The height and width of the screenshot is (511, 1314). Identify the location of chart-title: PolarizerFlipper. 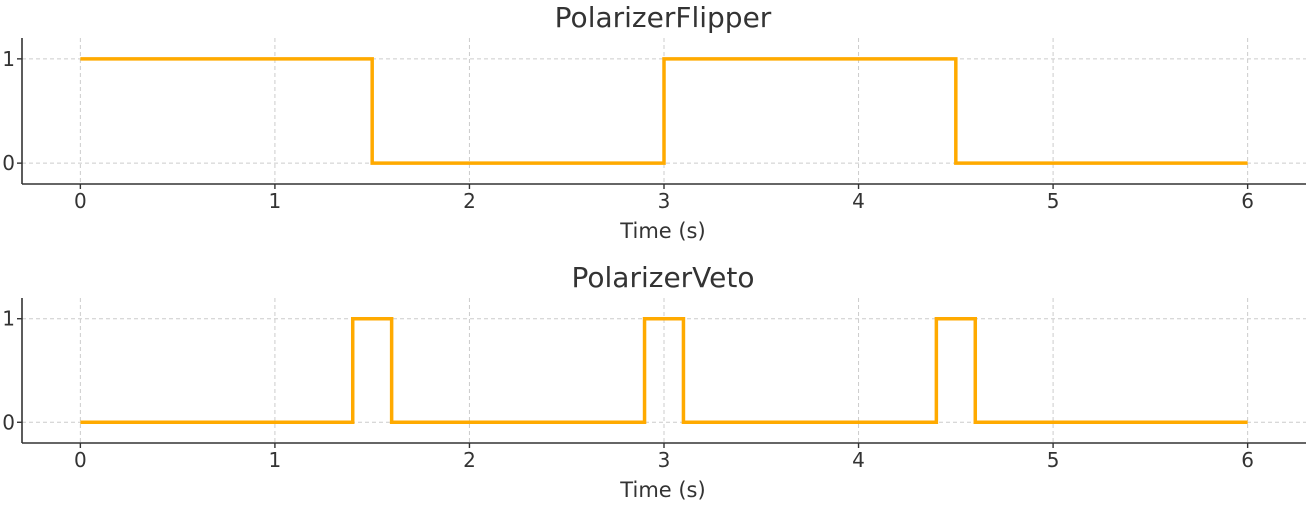
(663, 17).